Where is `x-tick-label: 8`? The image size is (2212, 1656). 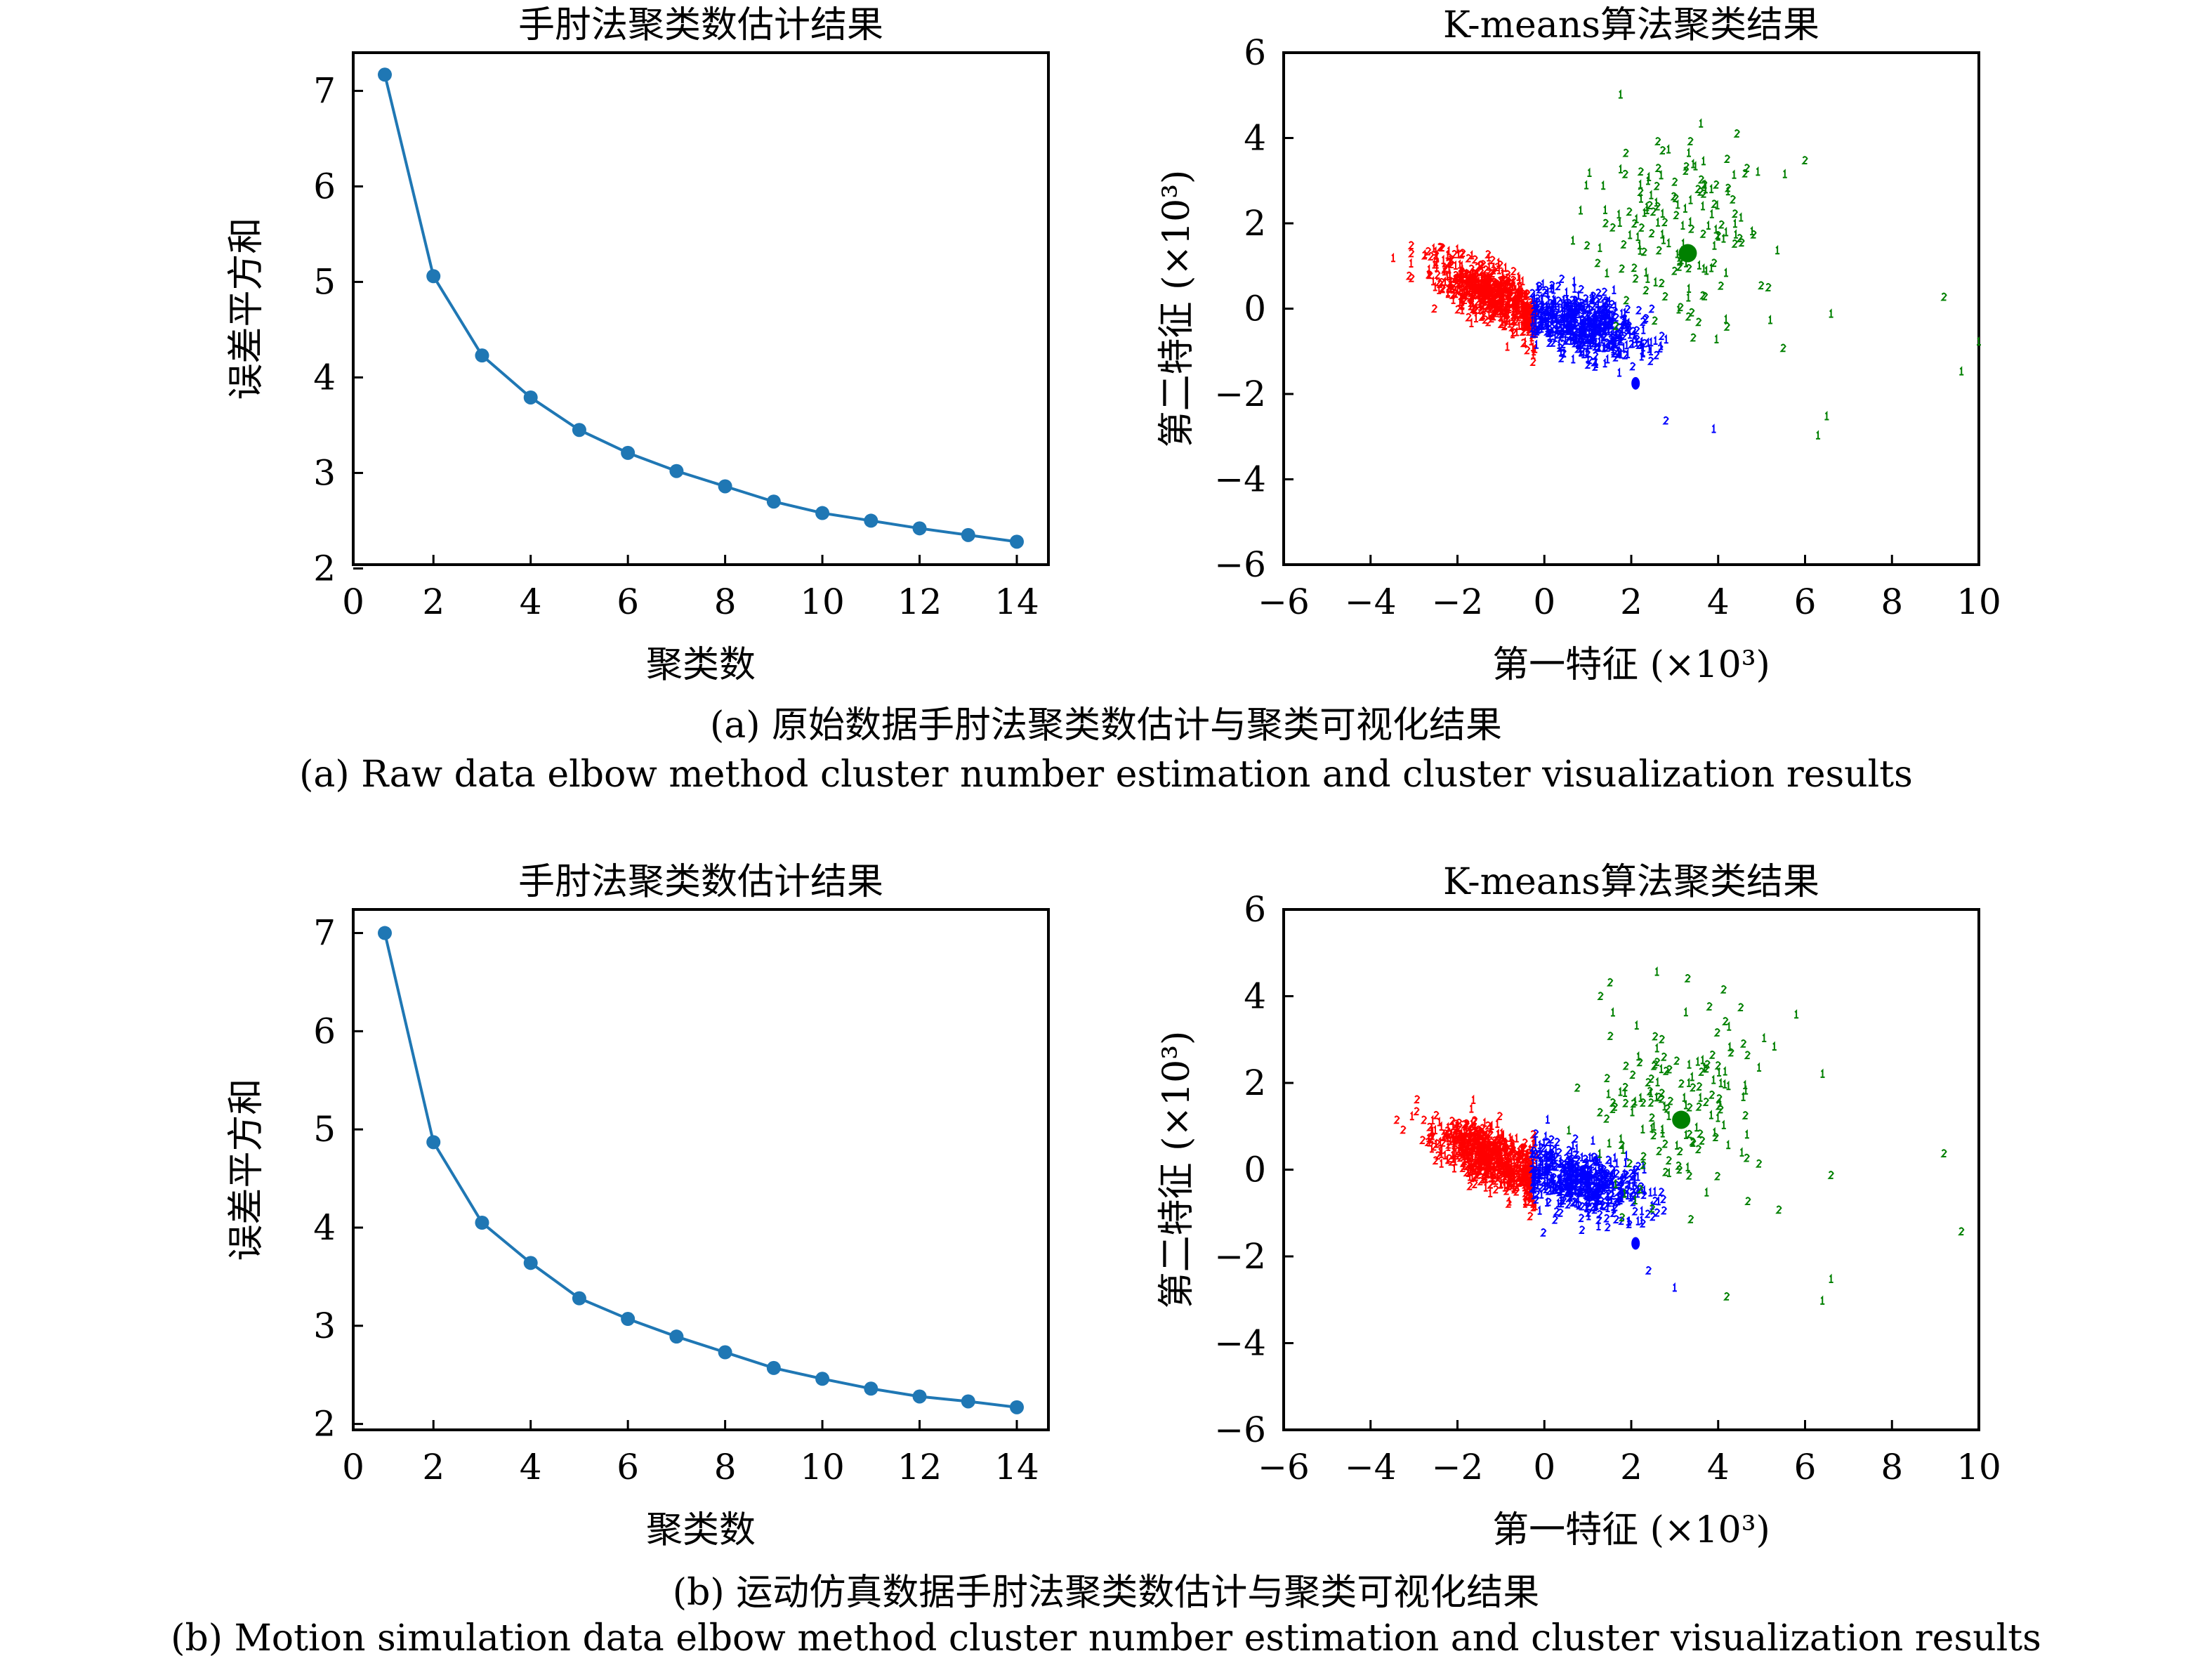
x-tick-label: 8 is located at coordinates (725, 601).